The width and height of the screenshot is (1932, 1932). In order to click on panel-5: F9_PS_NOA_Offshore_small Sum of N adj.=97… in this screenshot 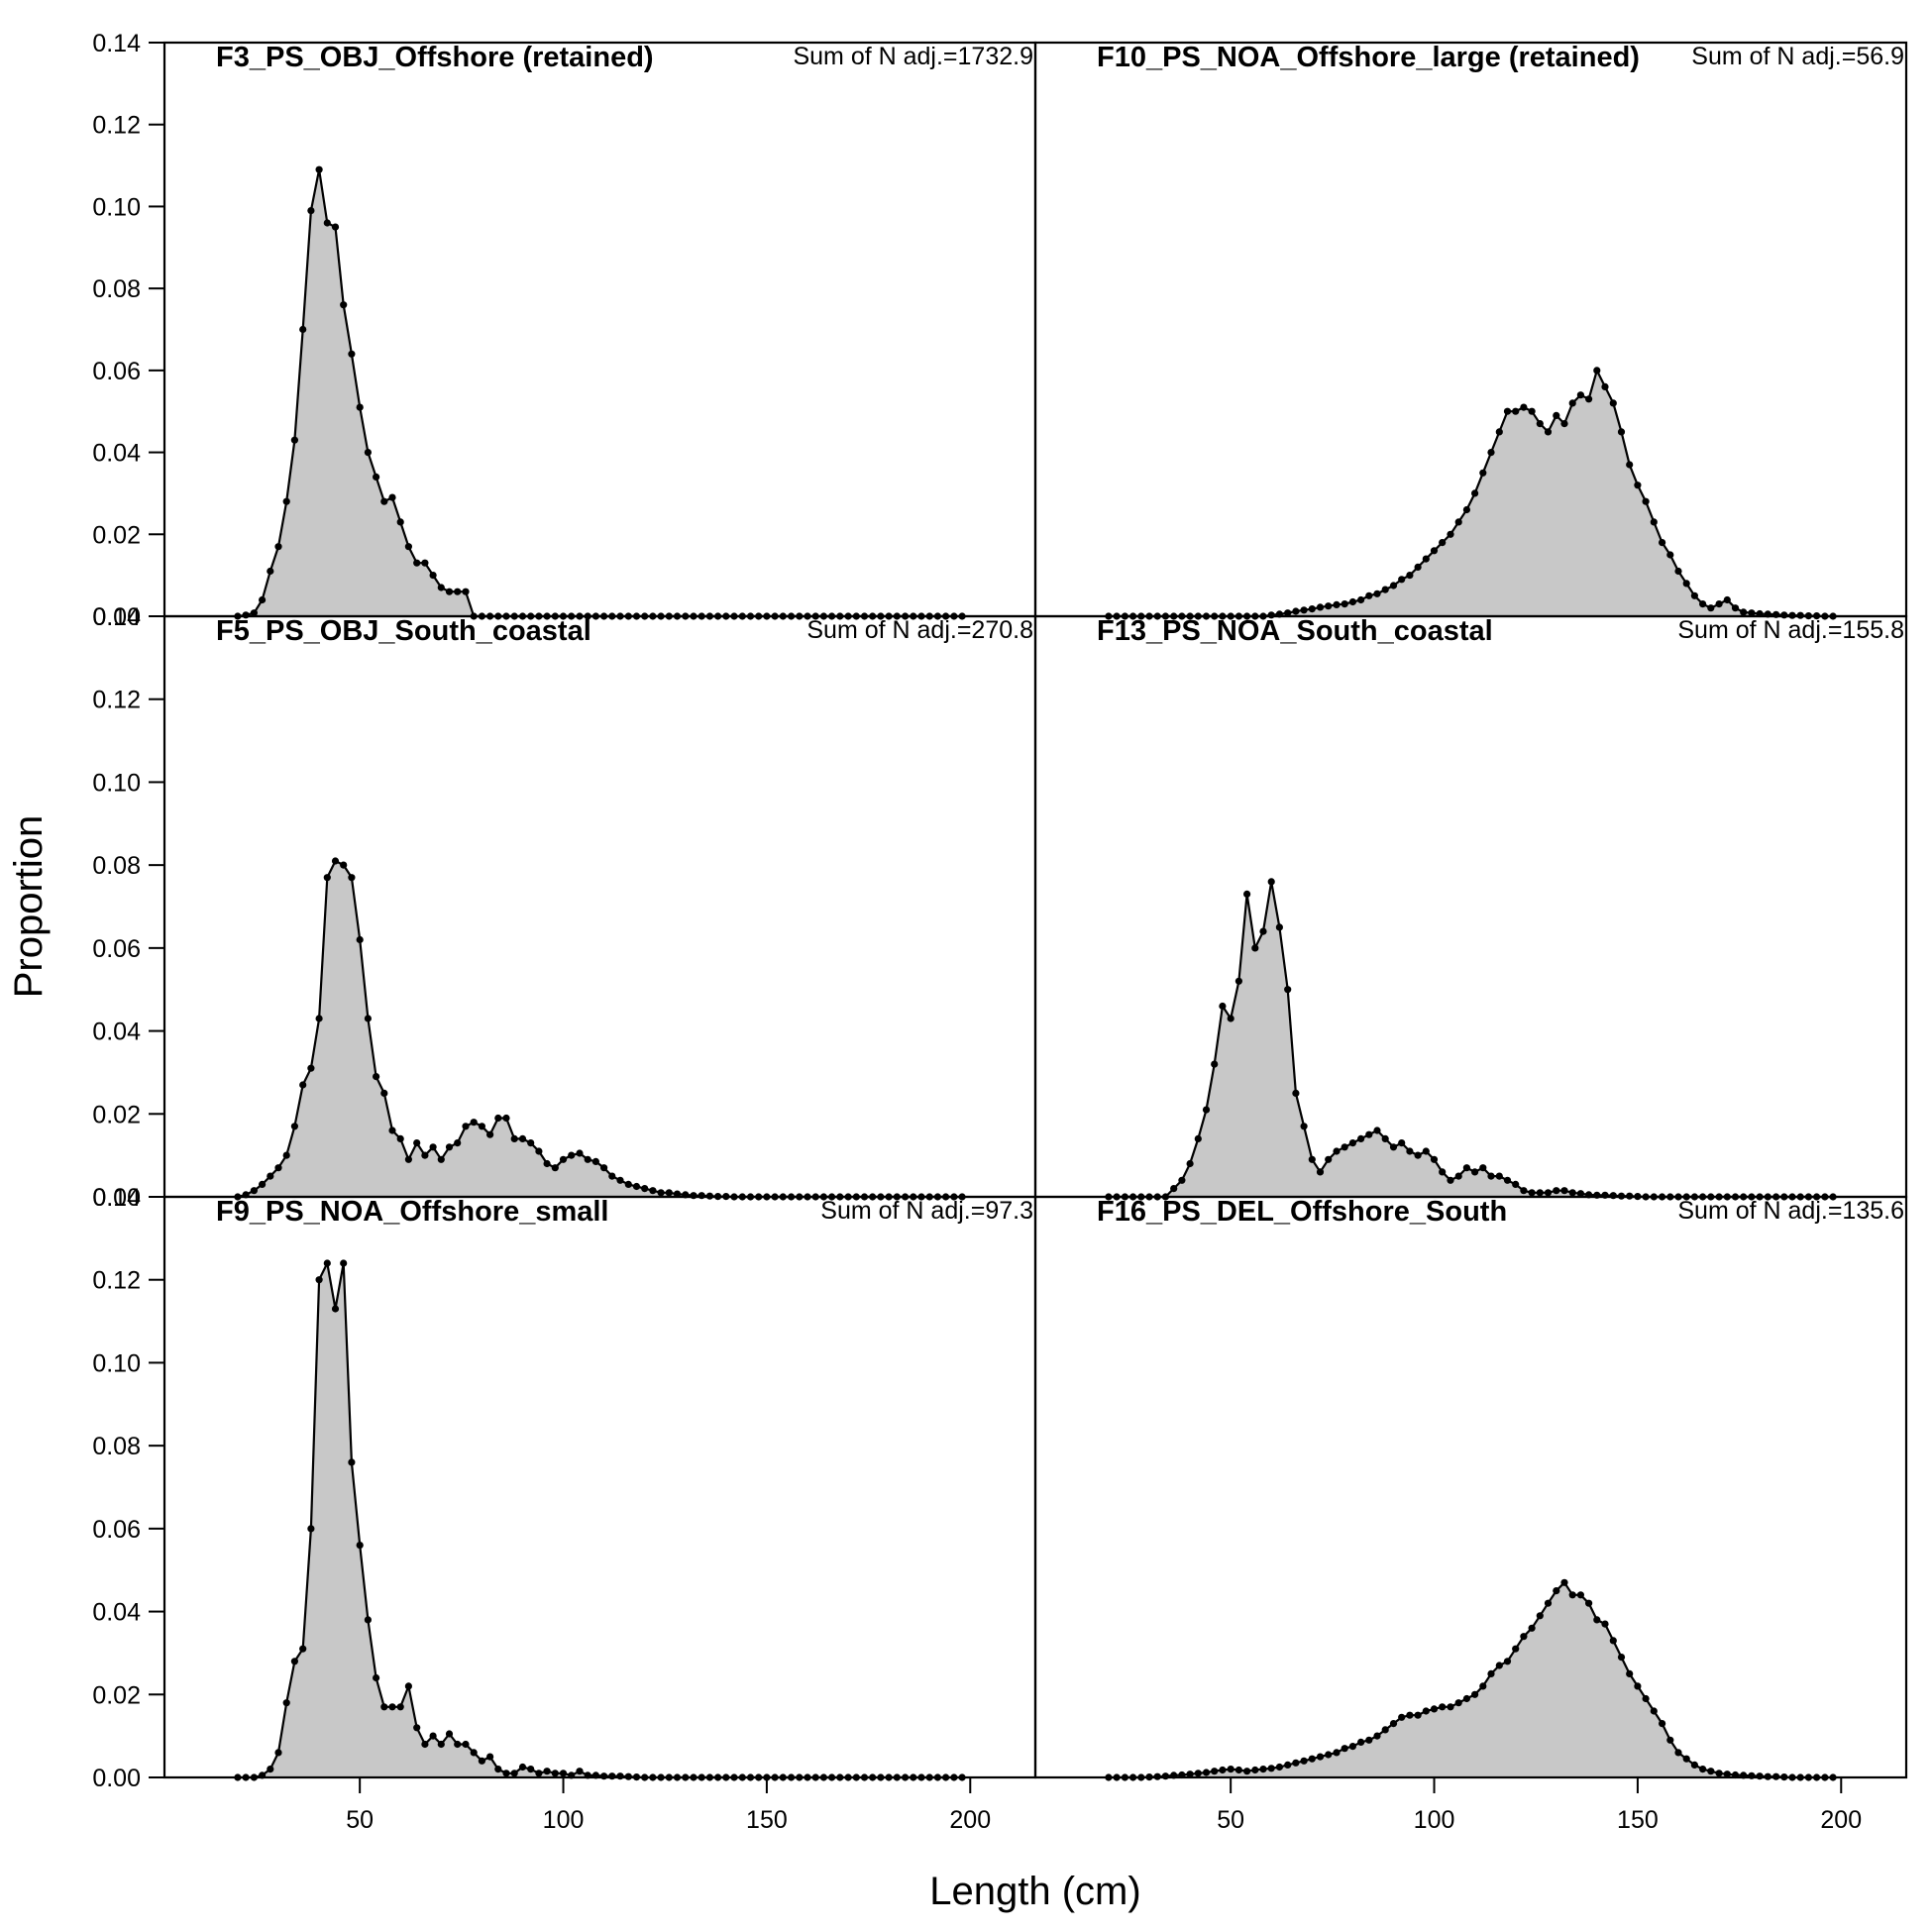, I will do `click(599, 1488)`.